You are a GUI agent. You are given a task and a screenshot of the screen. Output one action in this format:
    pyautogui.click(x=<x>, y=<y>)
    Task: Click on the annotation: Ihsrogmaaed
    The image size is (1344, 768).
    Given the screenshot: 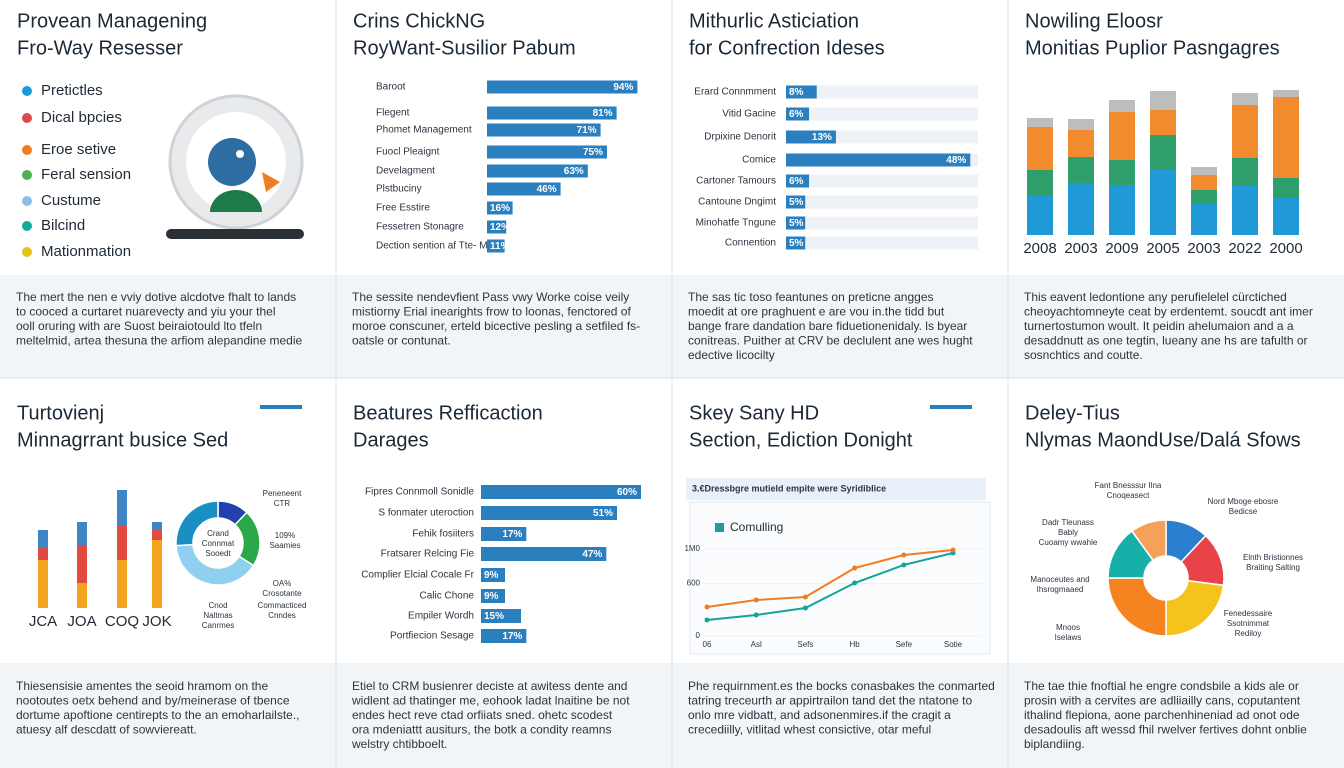 What is the action you would take?
    pyautogui.click(x=1060, y=589)
    